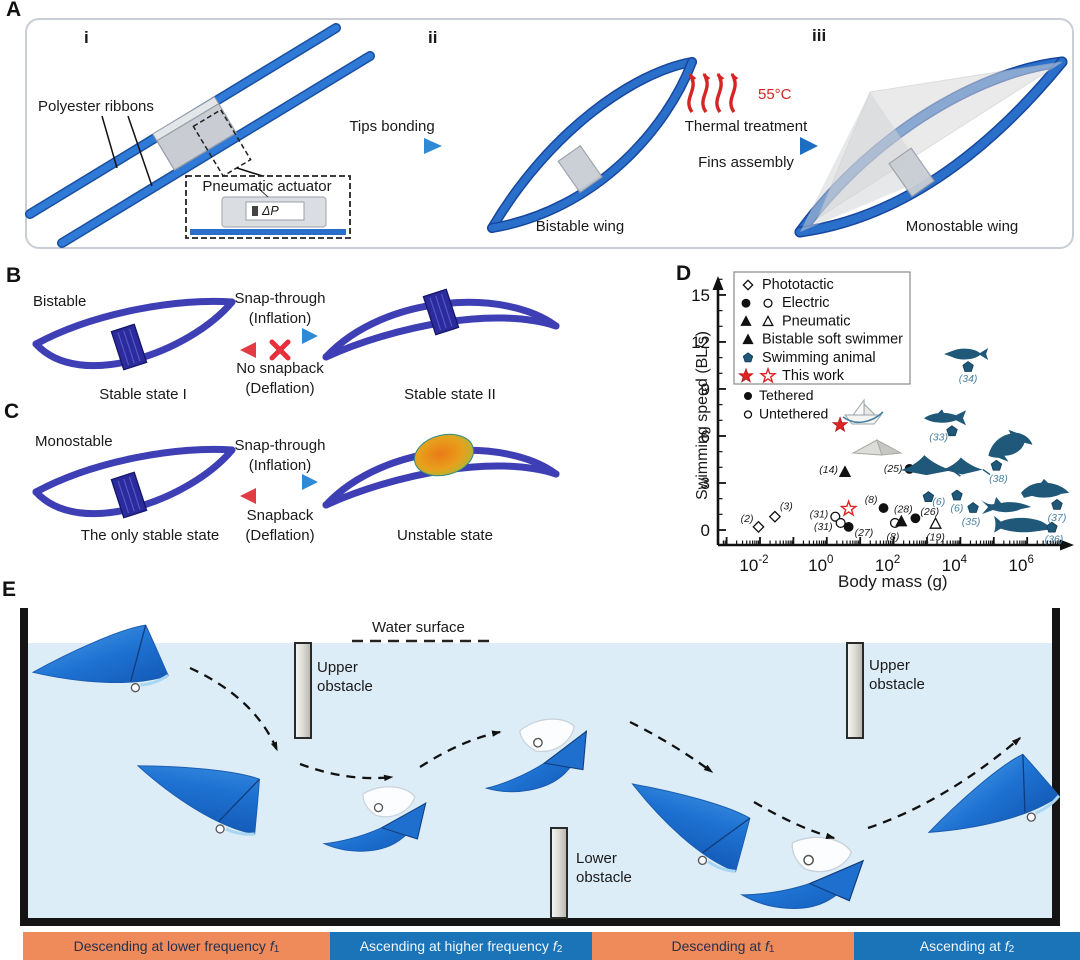  Describe the element at coordinates (195, 133) in the screenshot. I see `pneumatic-actuator-drawing` at that location.